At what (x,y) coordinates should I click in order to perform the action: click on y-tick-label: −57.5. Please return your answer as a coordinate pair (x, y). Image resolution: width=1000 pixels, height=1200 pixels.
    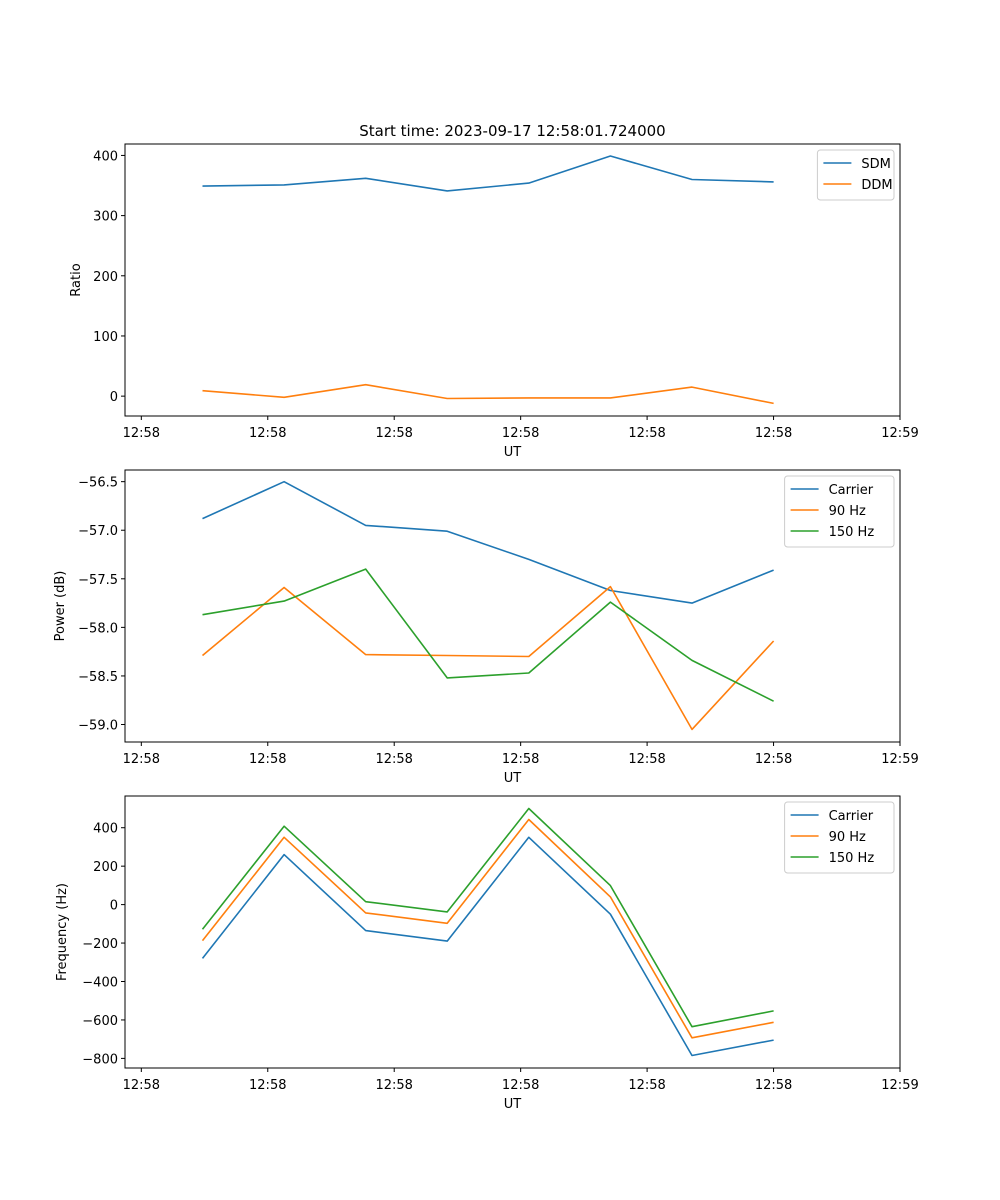
    Looking at the image, I should click on (98, 580).